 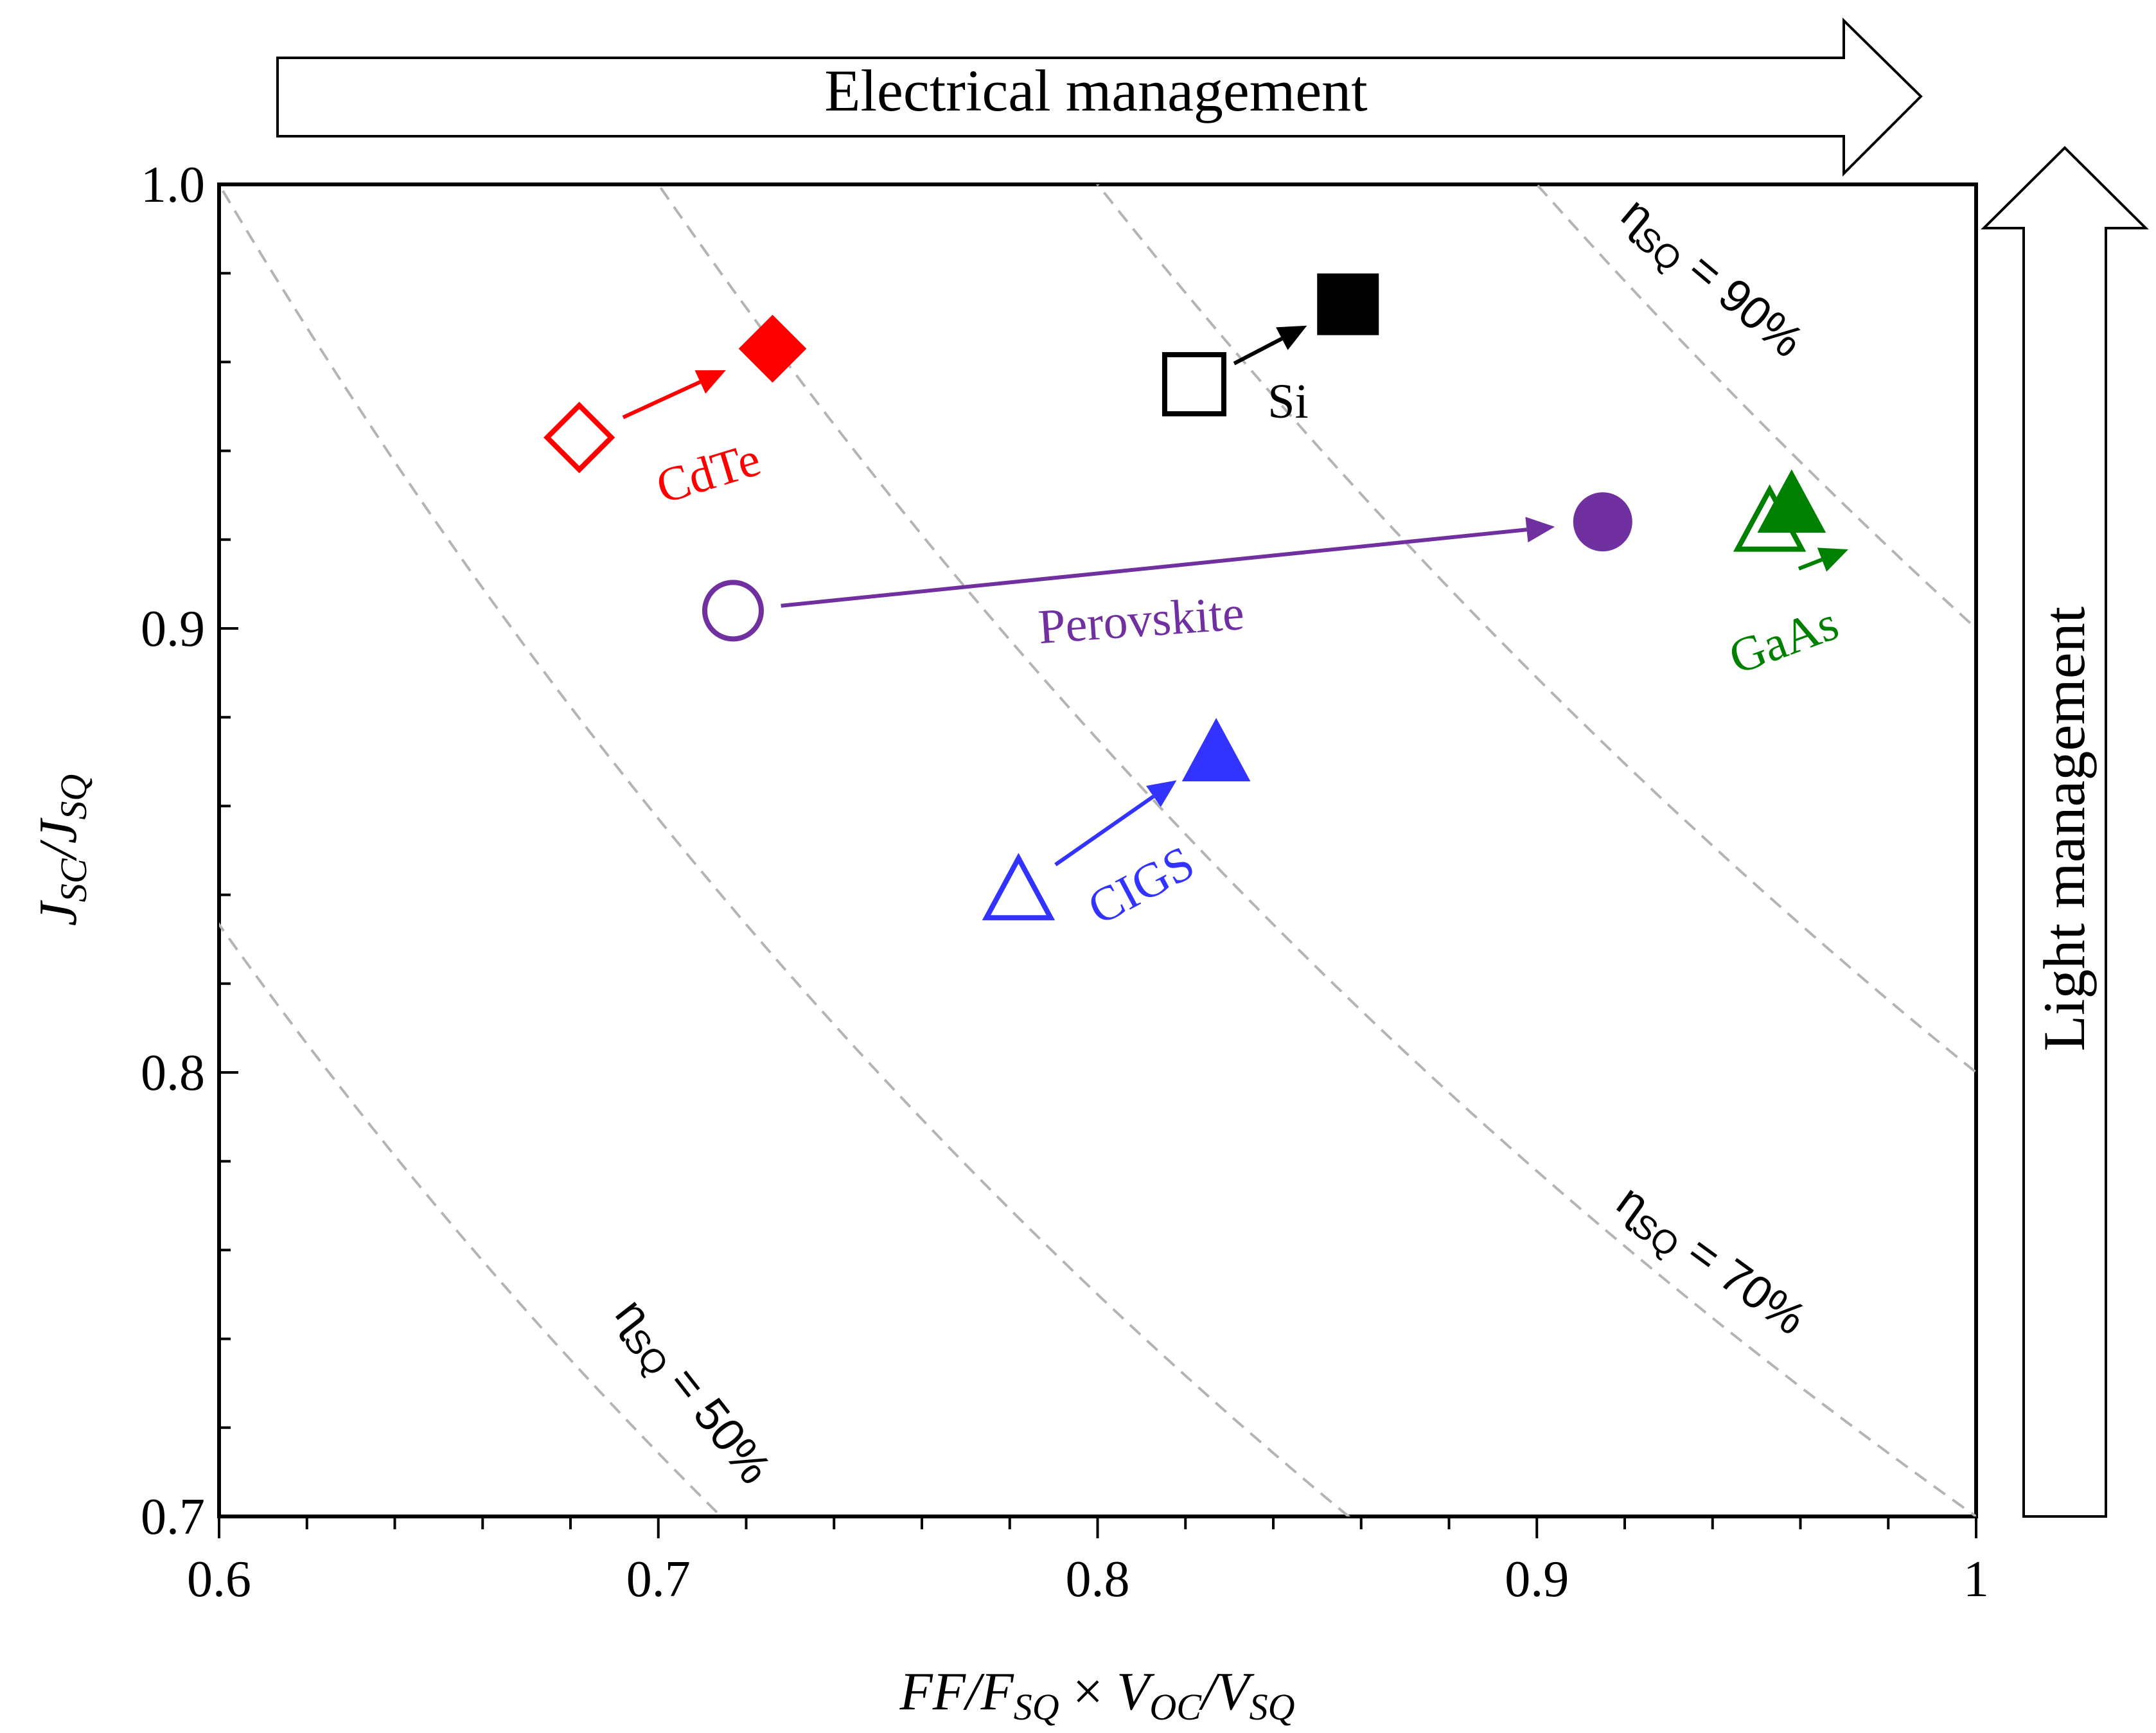 What do you see at coordinates (219, 1579) in the screenshot?
I see `x-tick-label: 0.6` at bounding box center [219, 1579].